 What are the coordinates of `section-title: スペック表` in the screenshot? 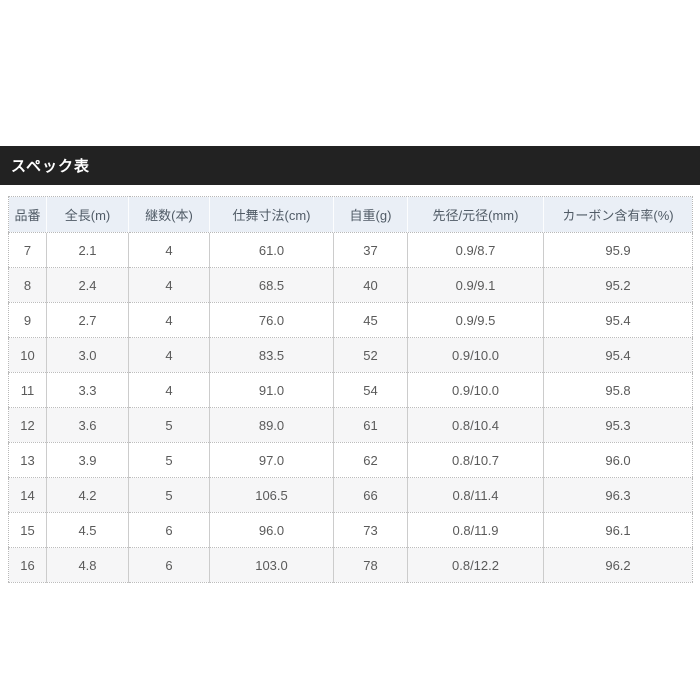 It's located at (50, 166).